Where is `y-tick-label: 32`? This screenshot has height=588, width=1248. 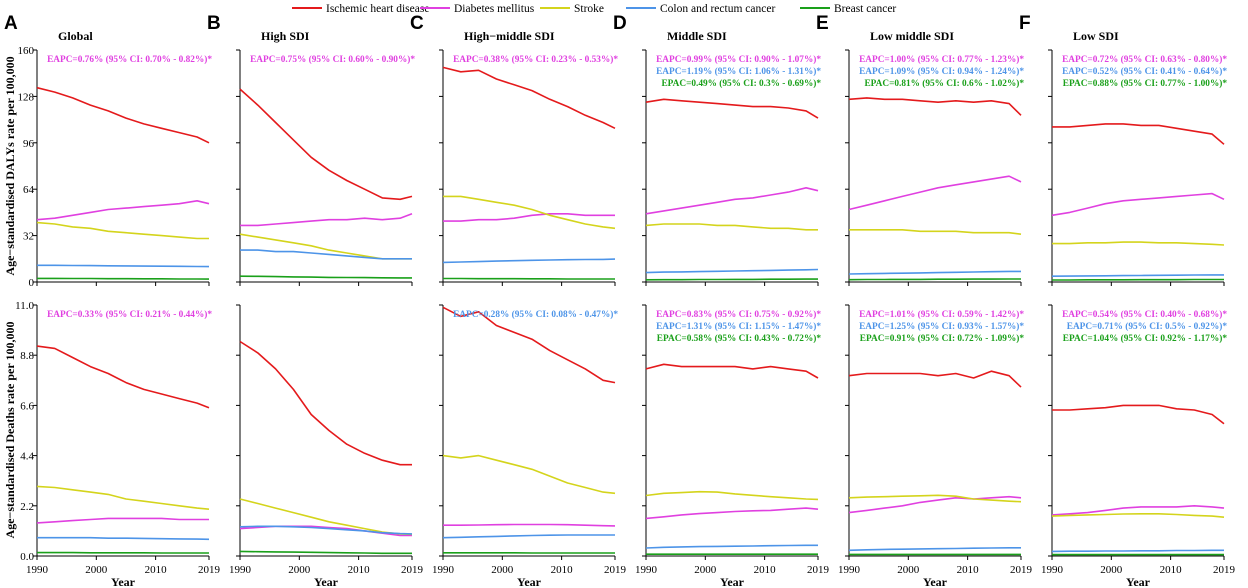
y-tick-label: 32 is located at coordinates (28, 237).